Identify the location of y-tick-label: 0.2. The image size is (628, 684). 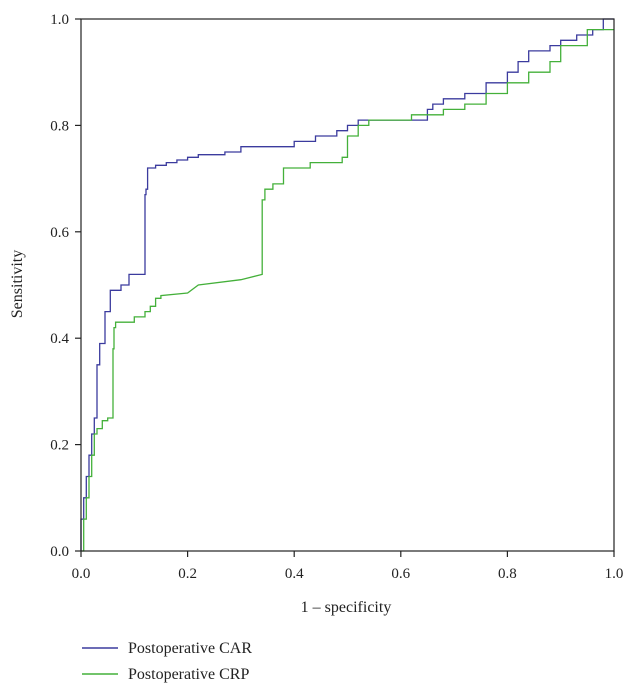
(59, 446).